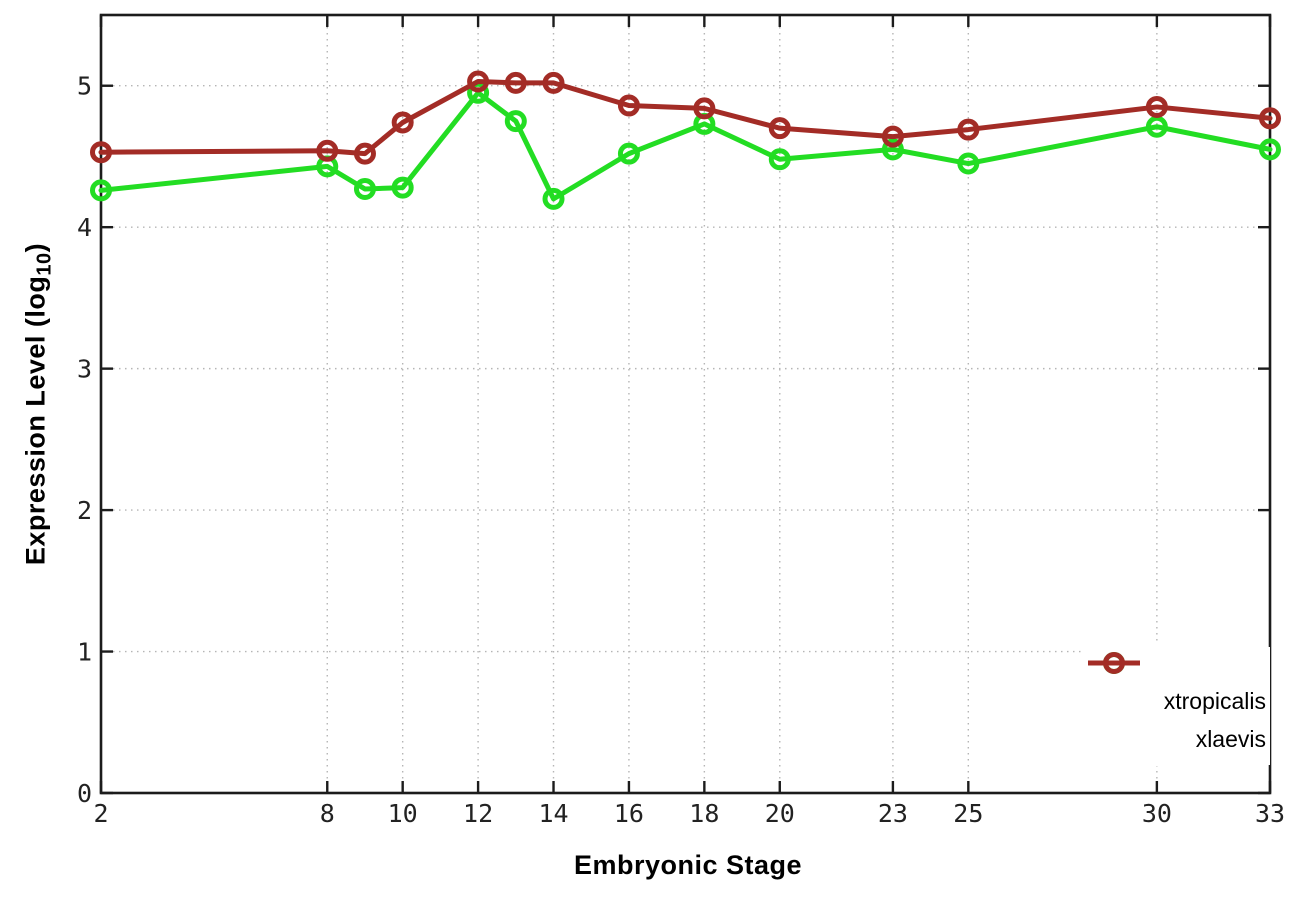 The height and width of the screenshot is (907, 1296). Describe the element at coordinates (1214, 700) in the screenshot. I see `legend-label: xtropicalis` at that location.